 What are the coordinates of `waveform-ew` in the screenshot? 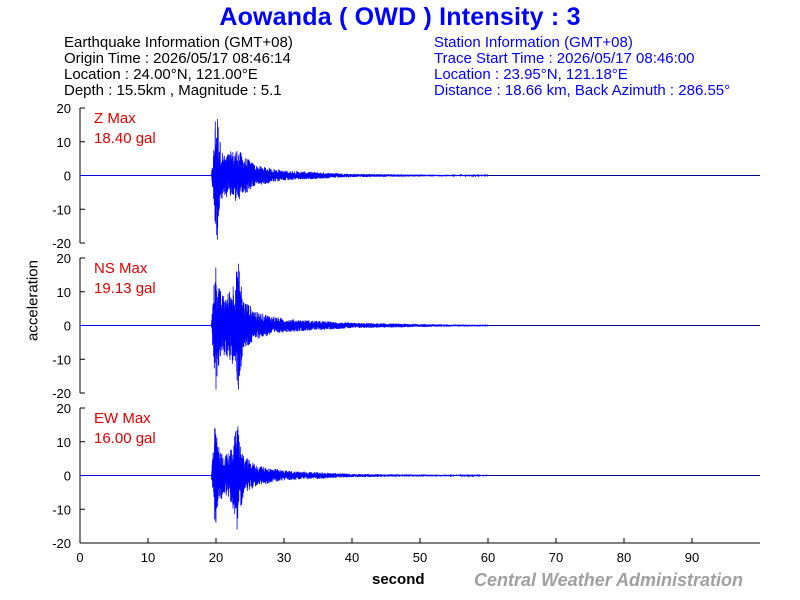 It's located at (284, 478).